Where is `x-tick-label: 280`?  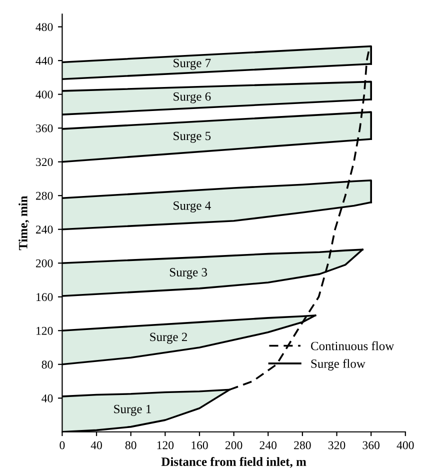 x-tick-label: 280 is located at coordinates (302, 445).